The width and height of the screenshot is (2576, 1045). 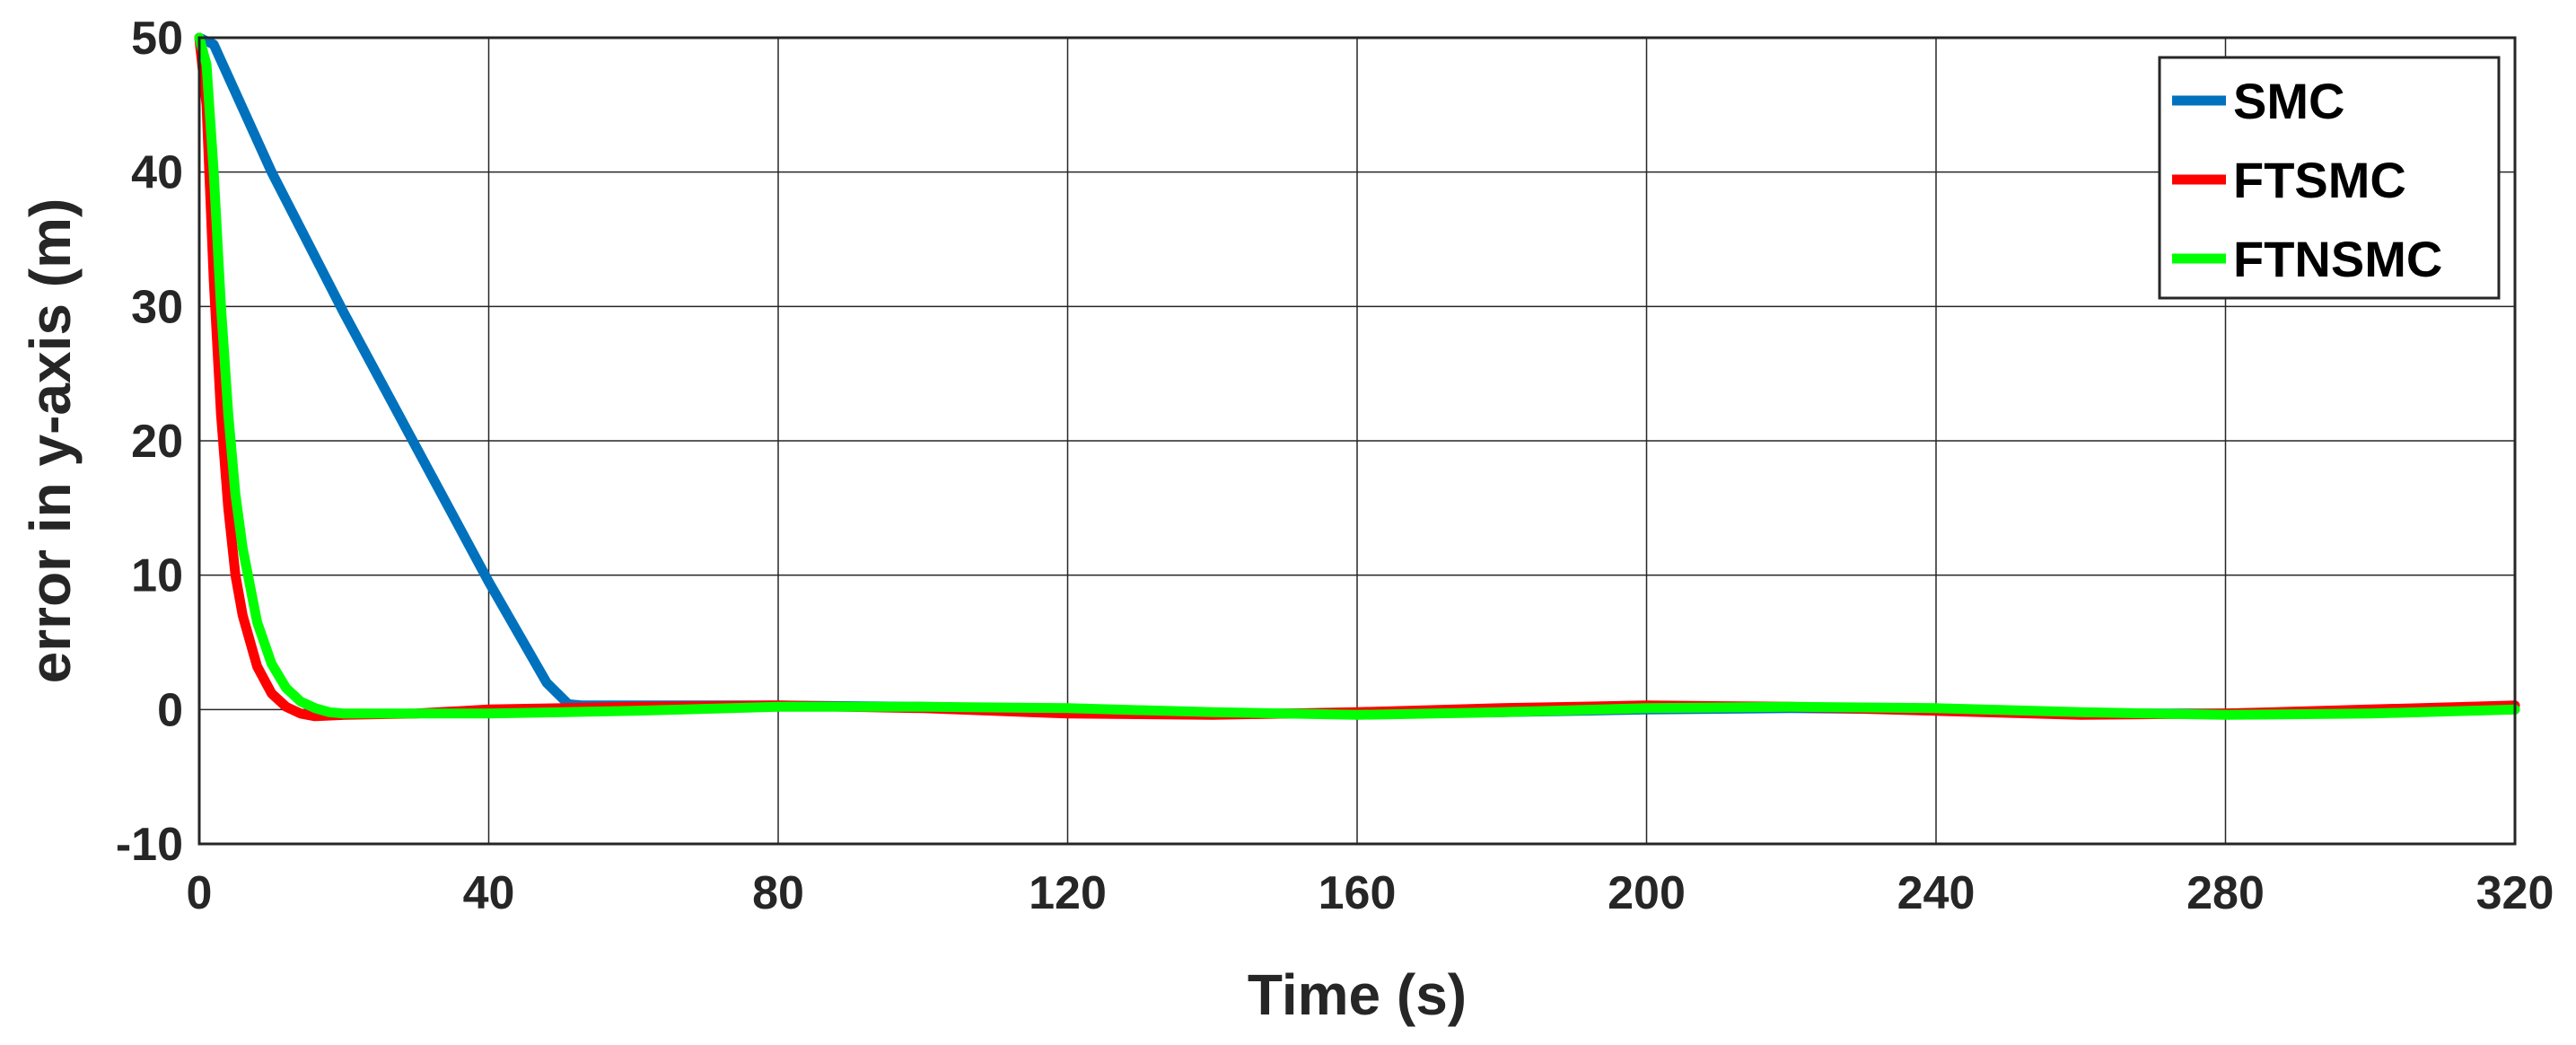 I want to click on y-axis-label: error in y-axis (m), so click(x=50, y=441).